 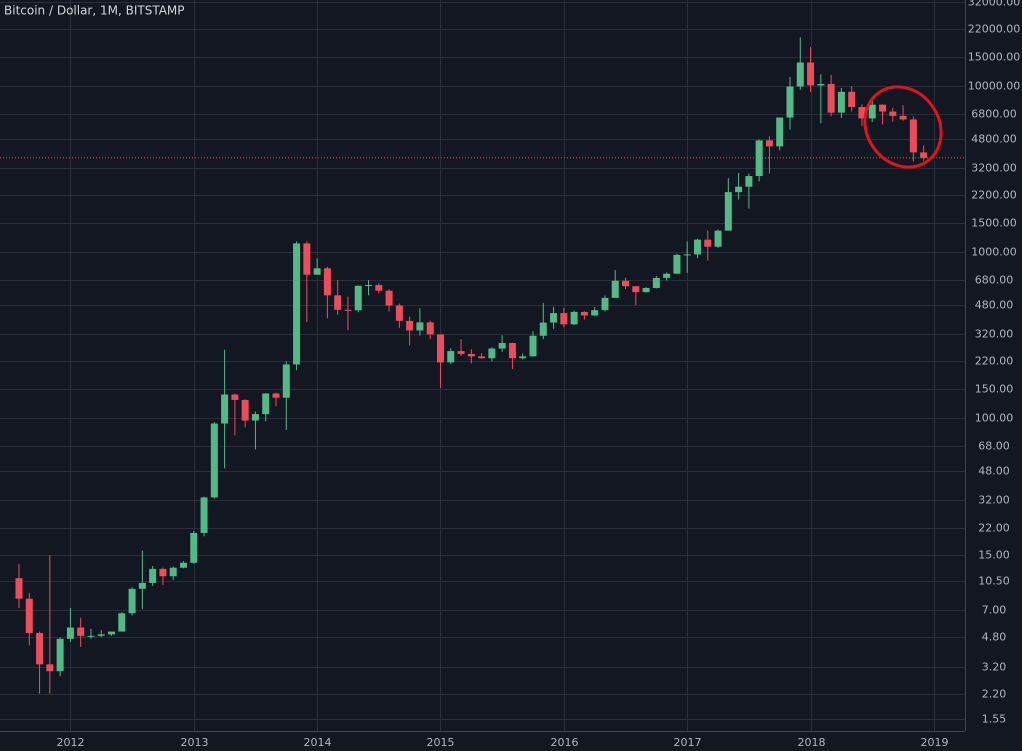 What do you see at coordinates (994, 334) in the screenshot?
I see `y-tick-label: 320.00` at bounding box center [994, 334].